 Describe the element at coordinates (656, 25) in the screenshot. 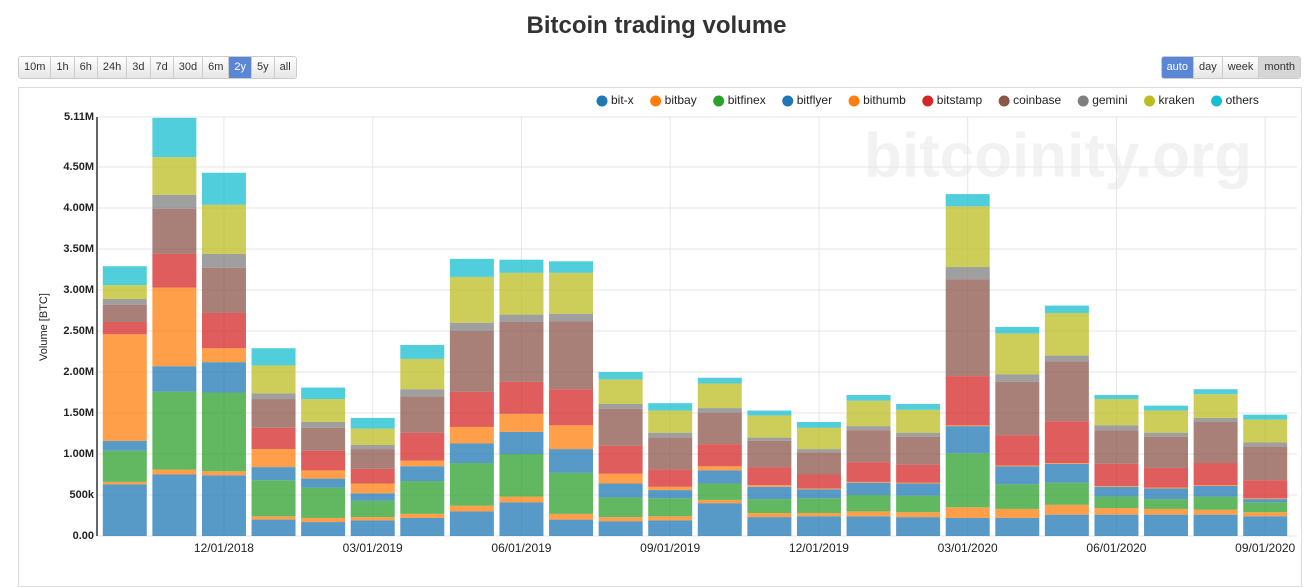

I see `chart-title: Bitcoin trading volume` at that location.